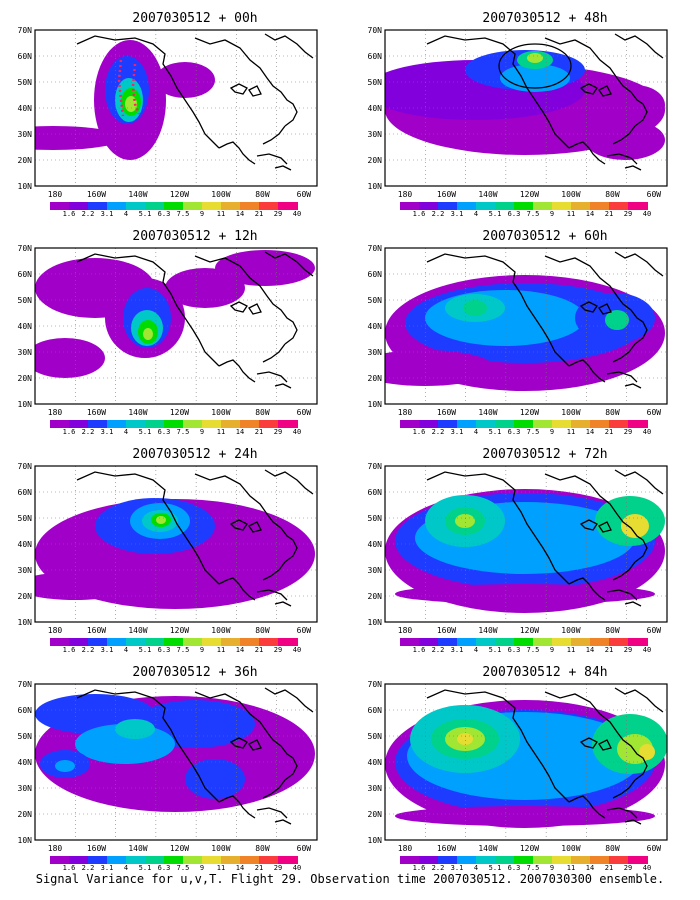 The image size is (700, 900). I want to click on colorbar: 1.6 2.2 3.1 4 5.1 6.3 7.5 9 11 14 21 29 40, so click(533, 866).